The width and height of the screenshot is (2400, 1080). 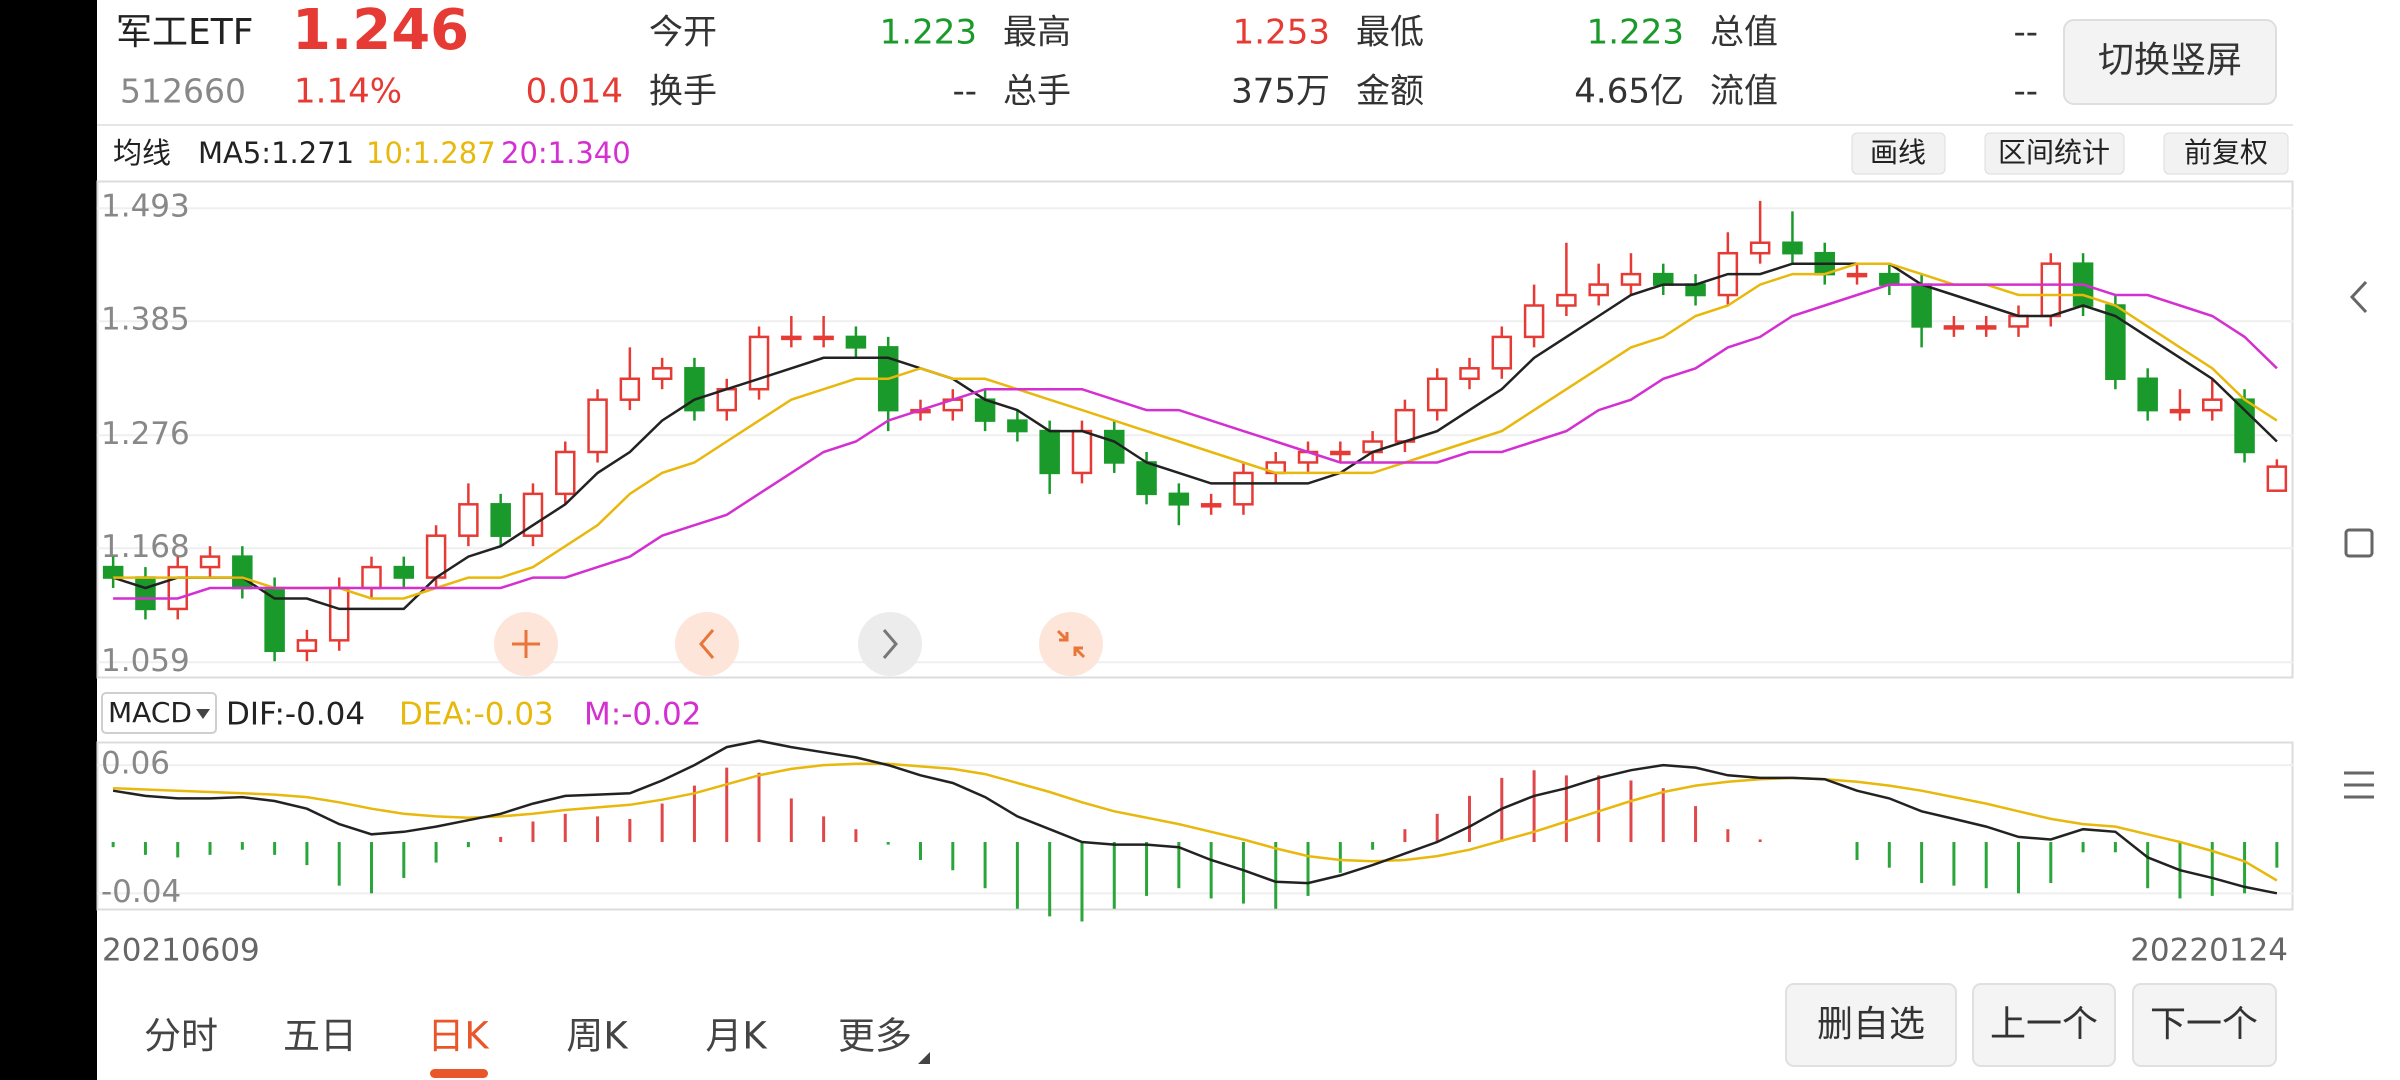 What do you see at coordinates (875, 1036) in the screenshot?
I see `tab: 更多` at bounding box center [875, 1036].